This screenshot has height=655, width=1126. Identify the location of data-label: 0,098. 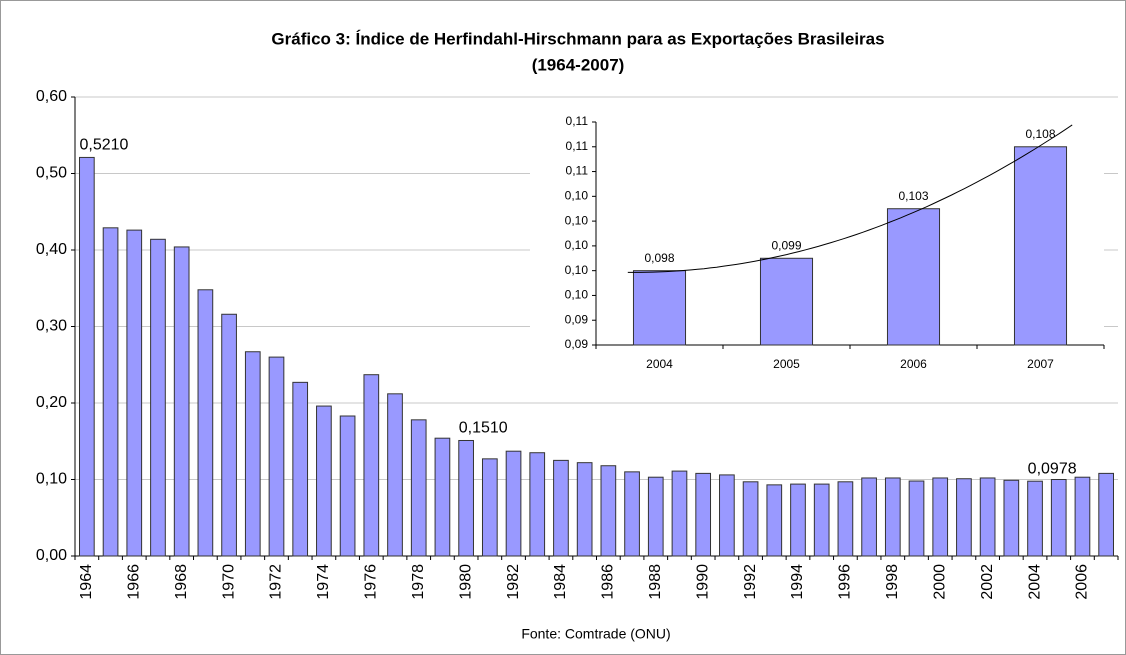
(659, 258).